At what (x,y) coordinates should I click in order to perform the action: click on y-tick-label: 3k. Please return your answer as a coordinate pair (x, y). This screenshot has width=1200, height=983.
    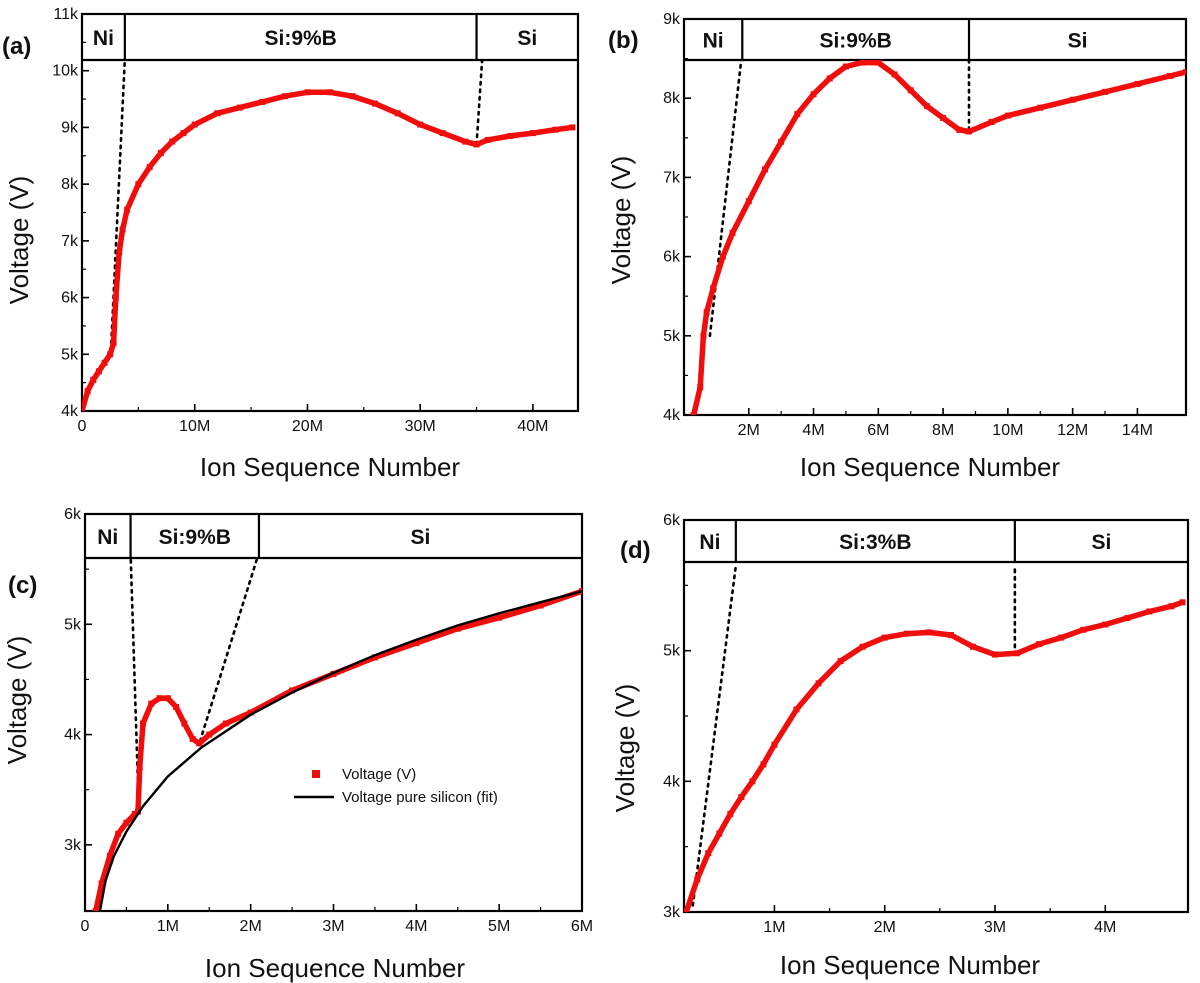
    Looking at the image, I should click on (672, 912).